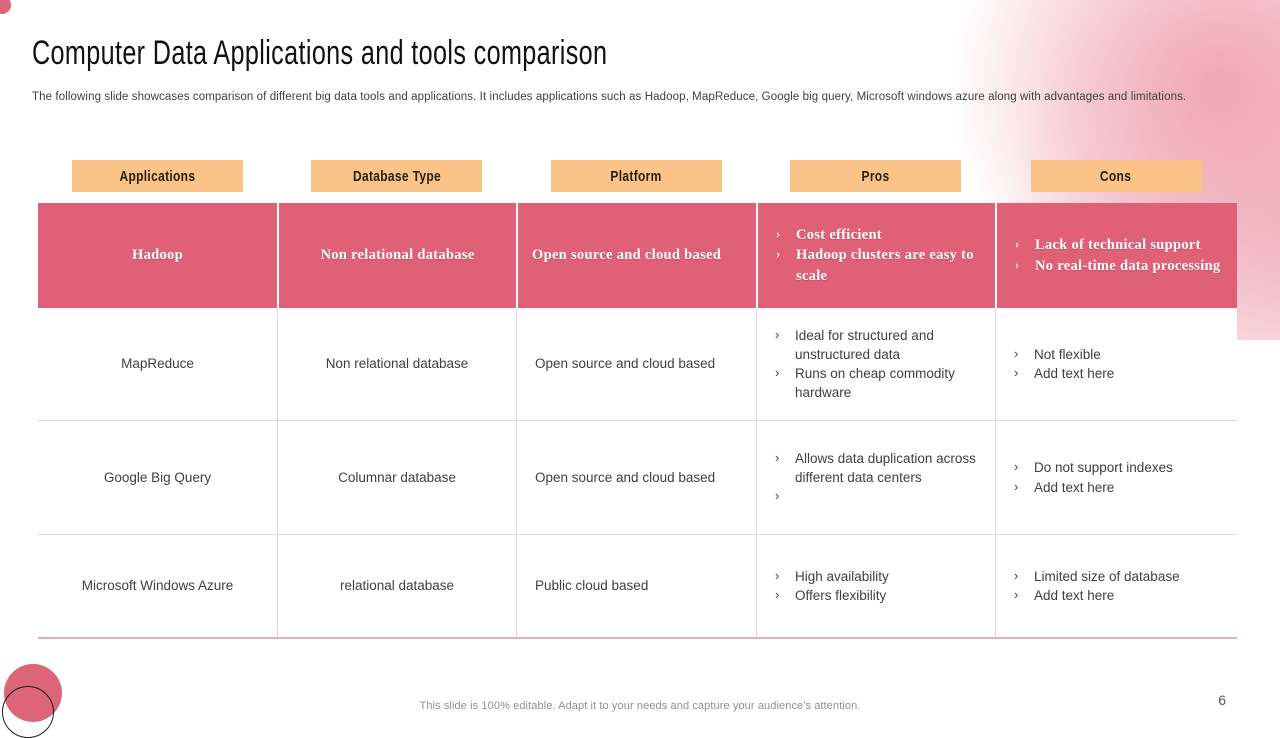 The height and width of the screenshot is (738, 1280). Describe the element at coordinates (1118, 244) in the screenshot. I see `cons-text: Lack of technical support` at that location.